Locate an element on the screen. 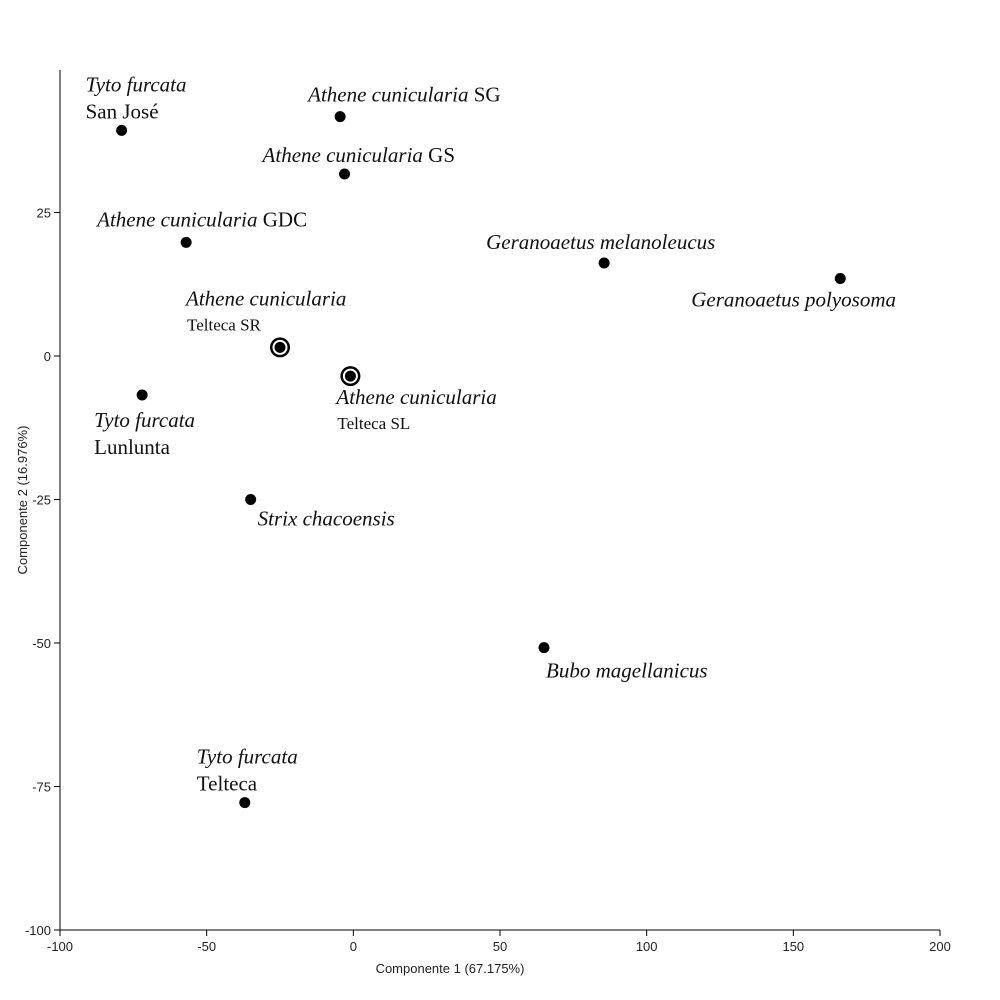 This screenshot has height=1000, width=1000. point-label: Athene cunicularia SG is located at coordinates (403, 95).